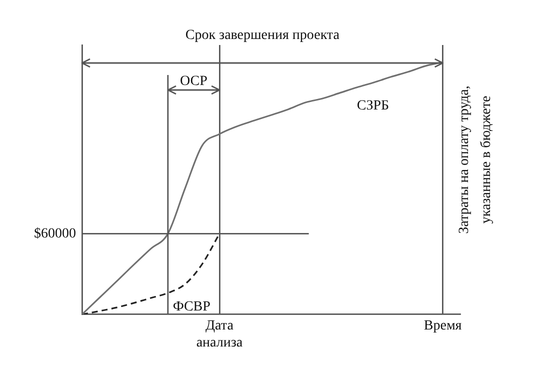 The height and width of the screenshot is (372, 554). Describe the element at coordinates (191, 306) in the screenshot. I see `series-label: ФСВР` at that location.